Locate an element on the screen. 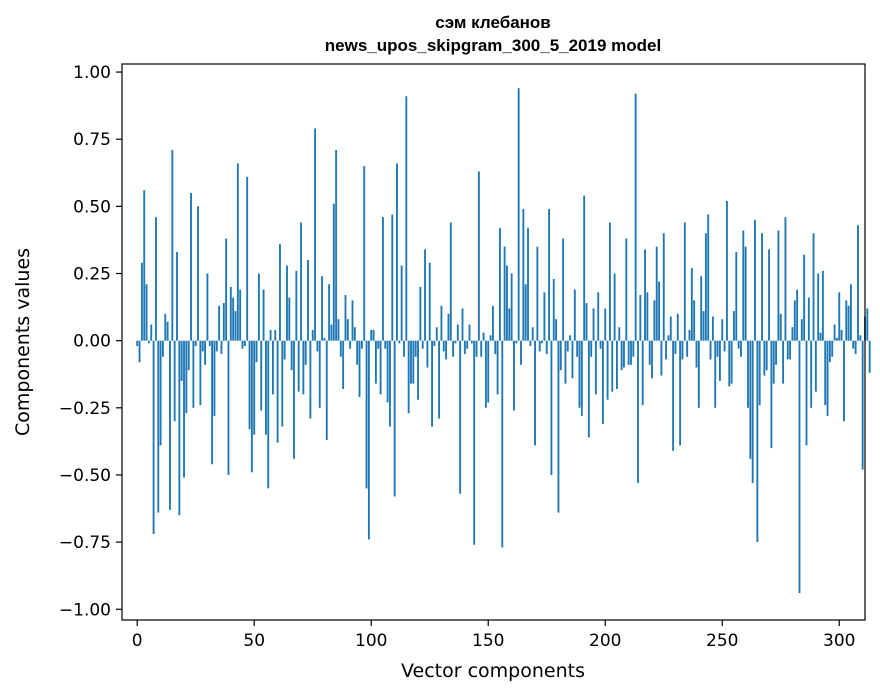 The width and height of the screenshot is (880, 696). y-tick-label: −0.25 is located at coordinates (85, 409).